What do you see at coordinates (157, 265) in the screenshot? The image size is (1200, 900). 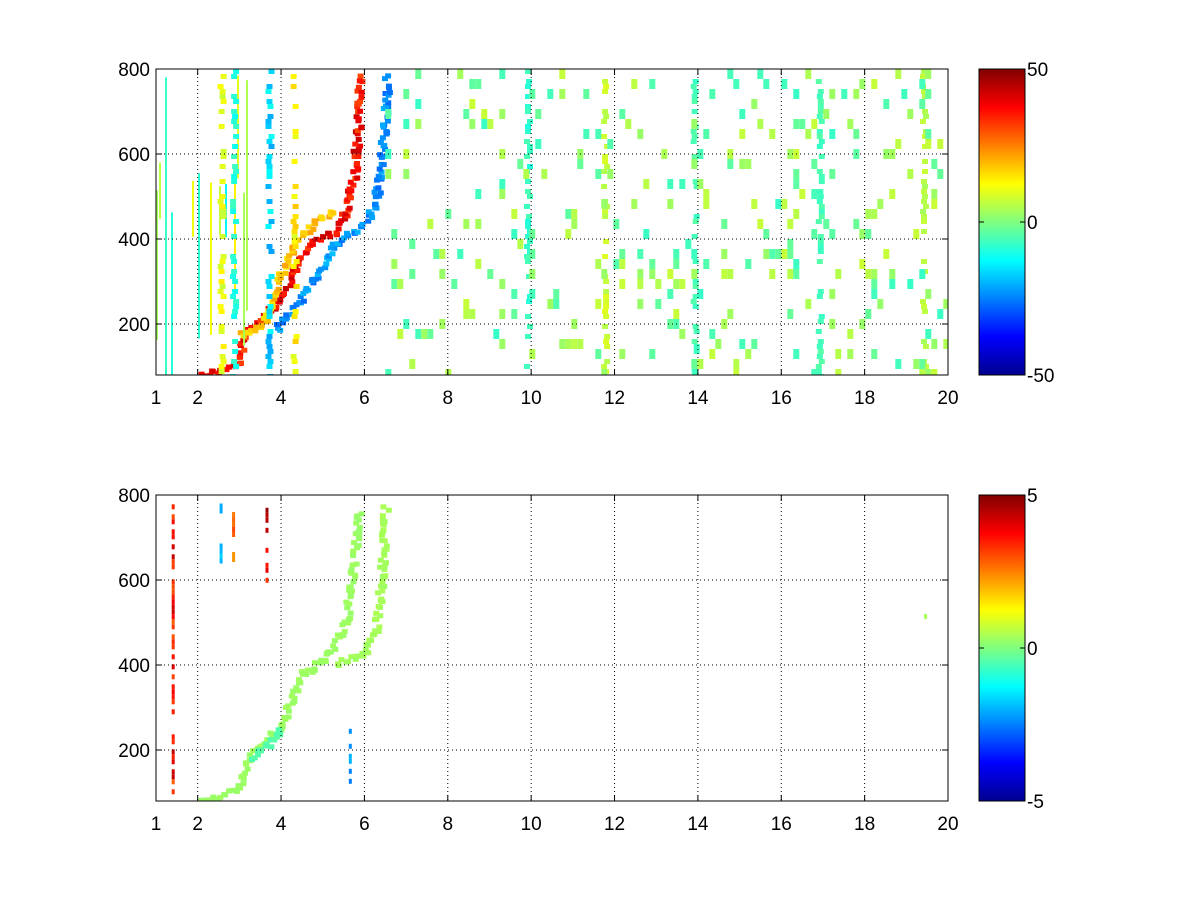 I see `heatmap-streak` at bounding box center [157, 265].